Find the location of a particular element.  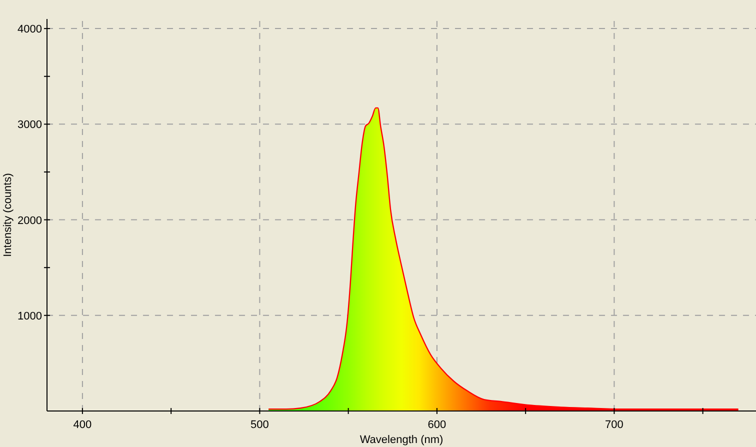

y-axis-title: Intensity (counts) is located at coordinates (8, 215).